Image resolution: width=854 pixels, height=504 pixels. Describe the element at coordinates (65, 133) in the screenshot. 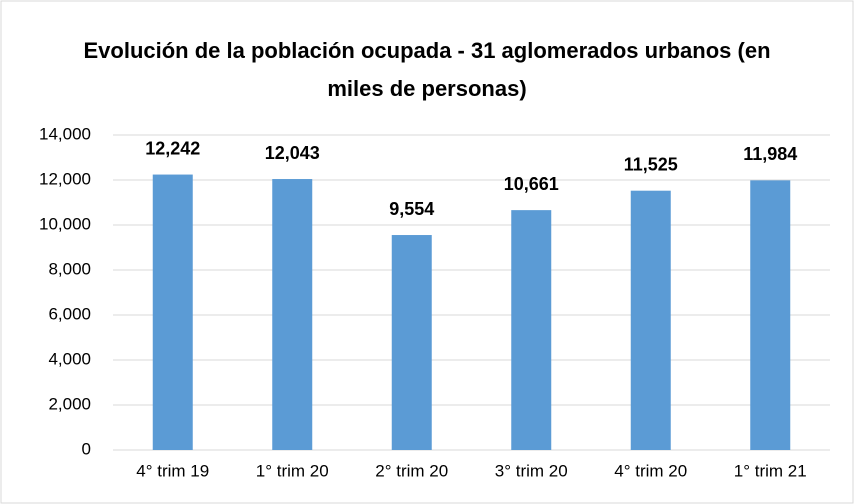

I see `y-tick-label: 14,000` at that location.